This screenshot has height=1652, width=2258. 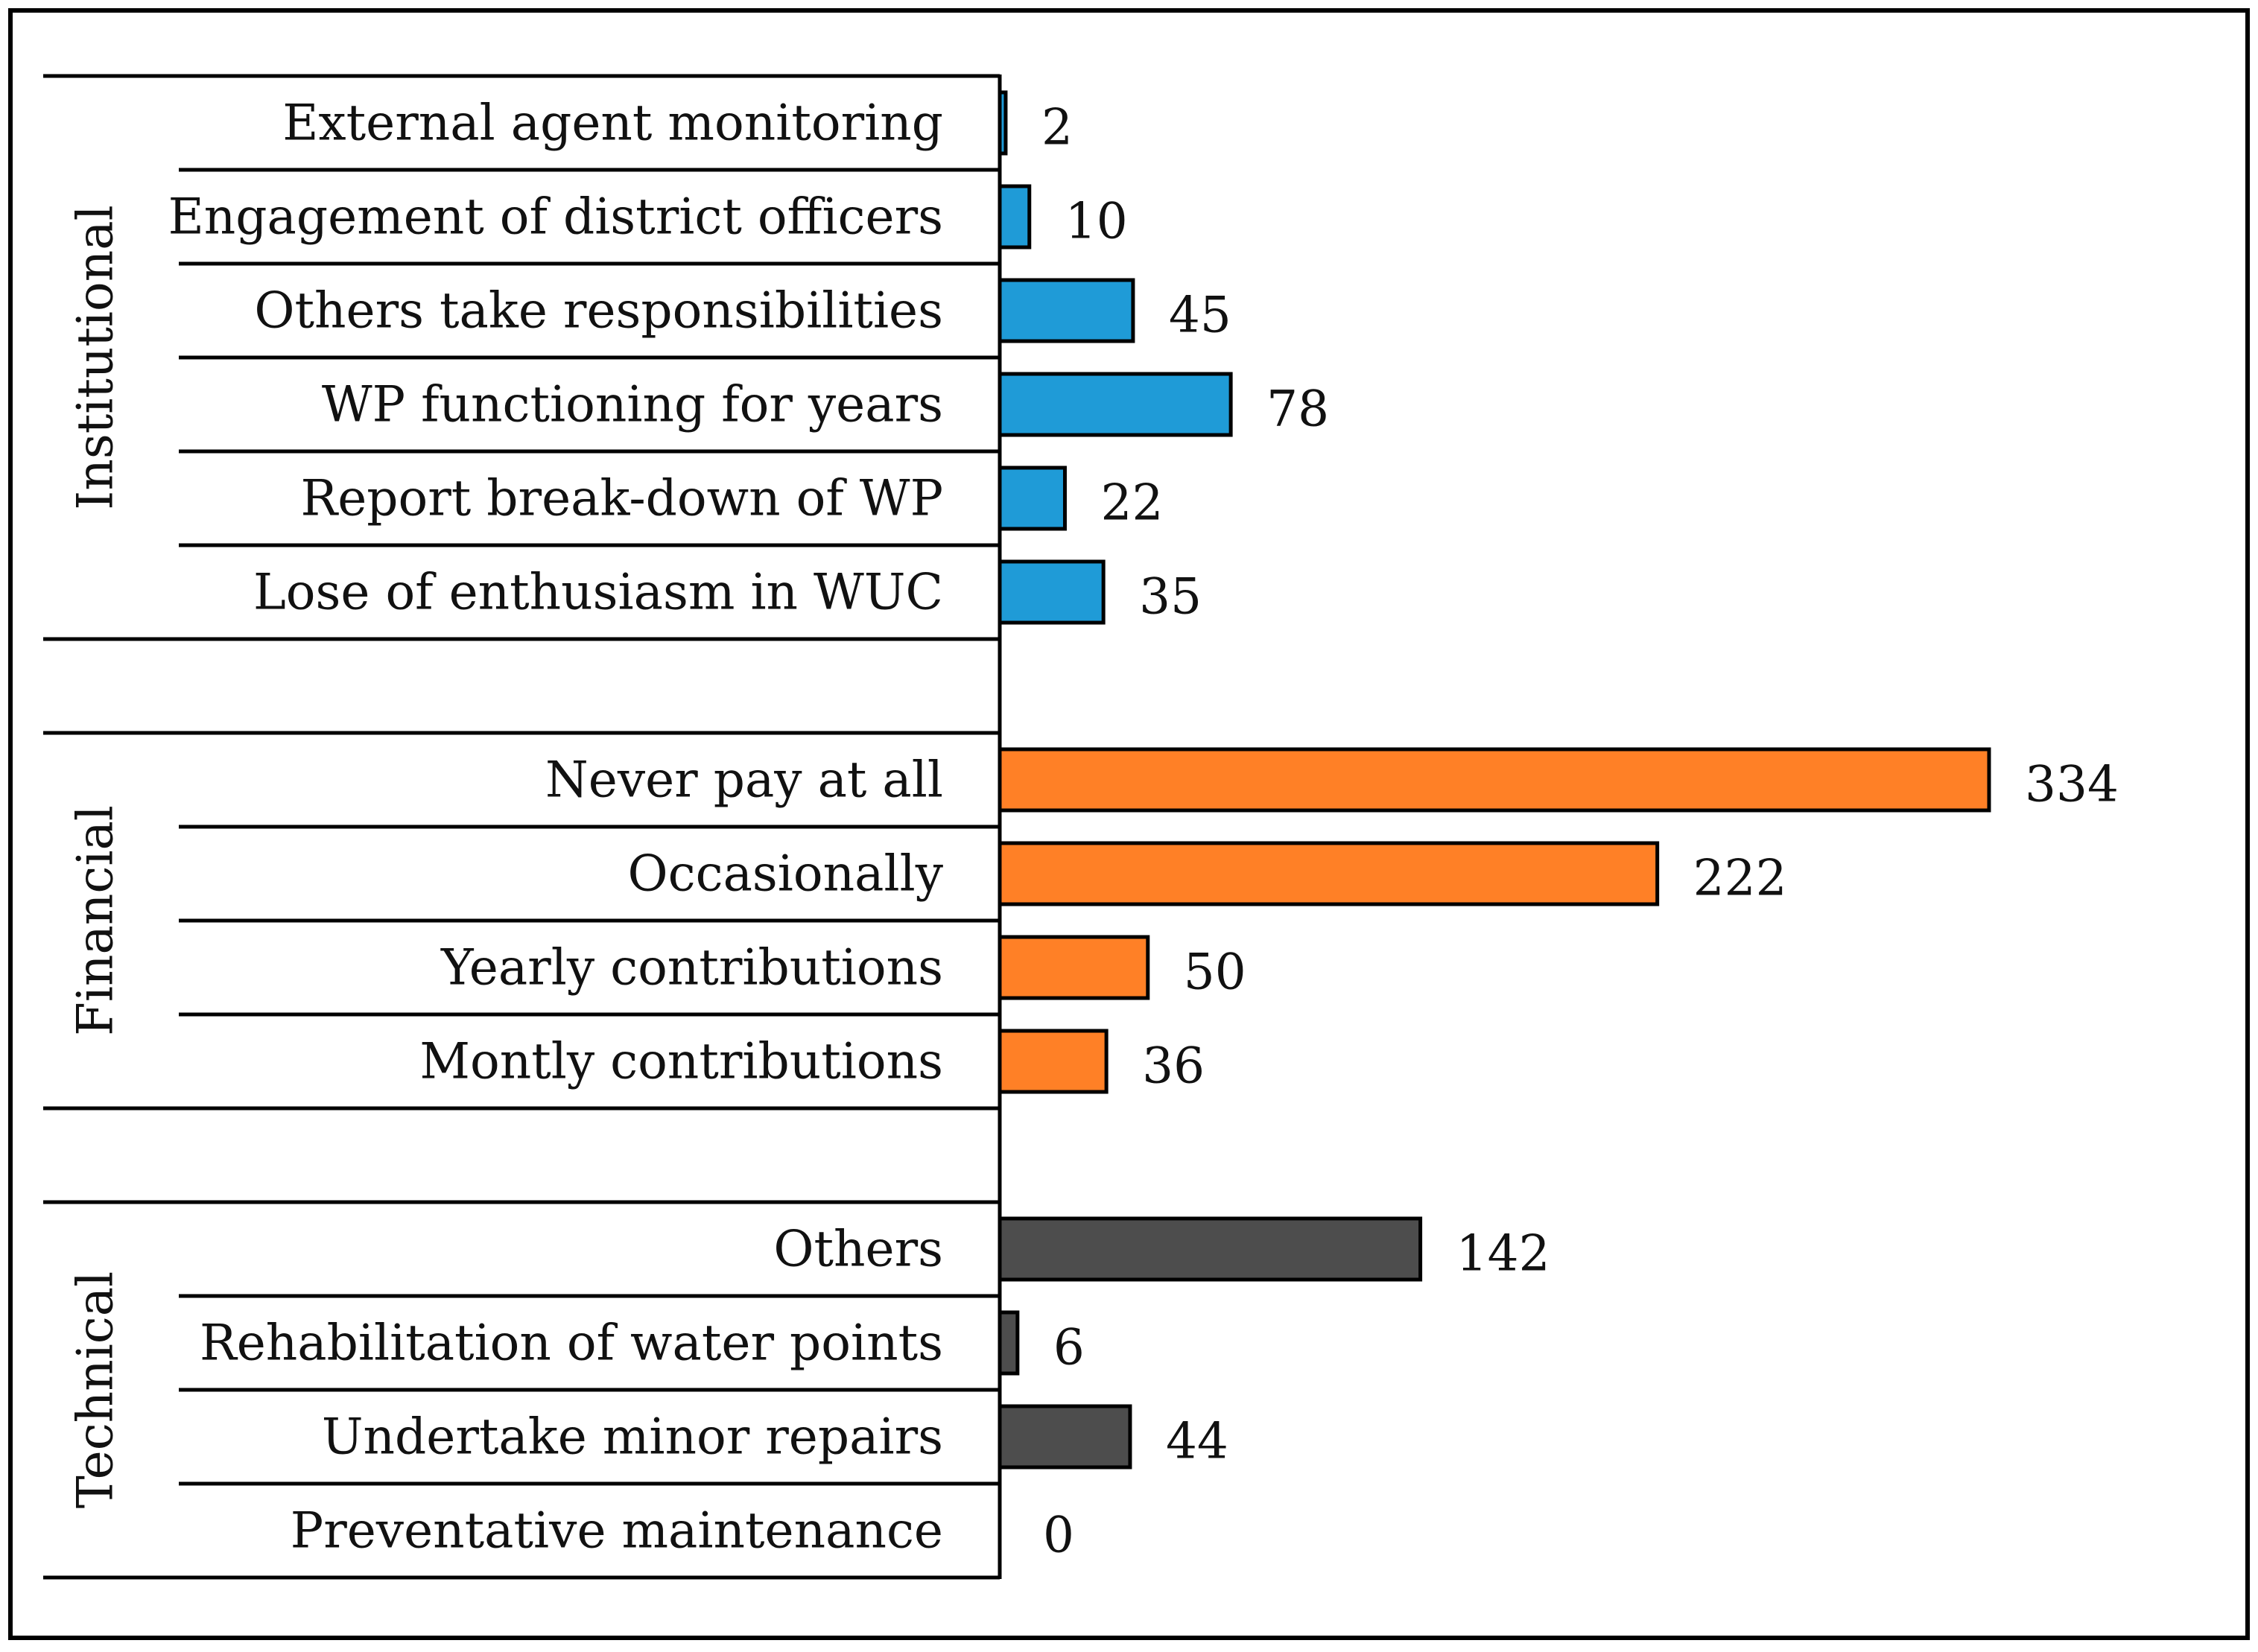 What do you see at coordinates (95, 357) in the screenshot?
I see `group-label-institutional: Institutional` at bounding box center [95, 357].